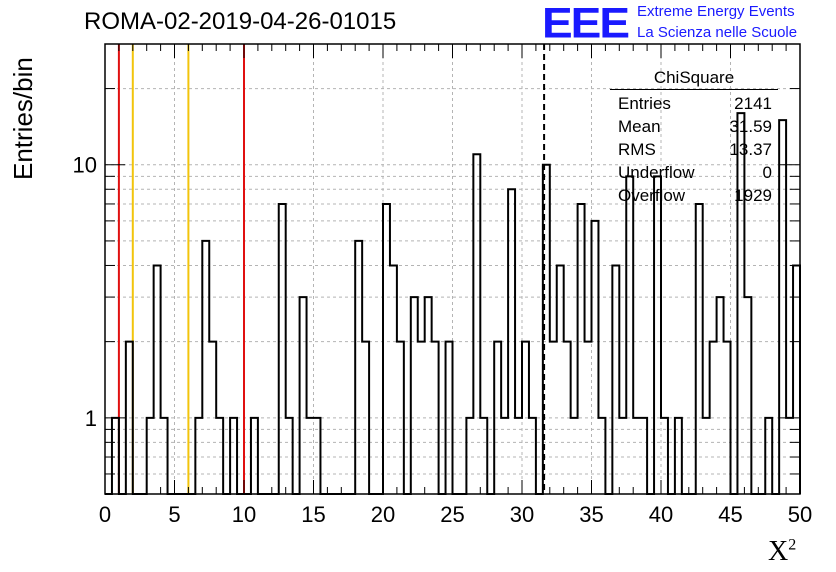 The width and height of the screenshot is (836, 572). What do you see at coordinates (105, 514) in the screenshot?
I see `x-tick-label: 0` at bounding box center [105, 514].